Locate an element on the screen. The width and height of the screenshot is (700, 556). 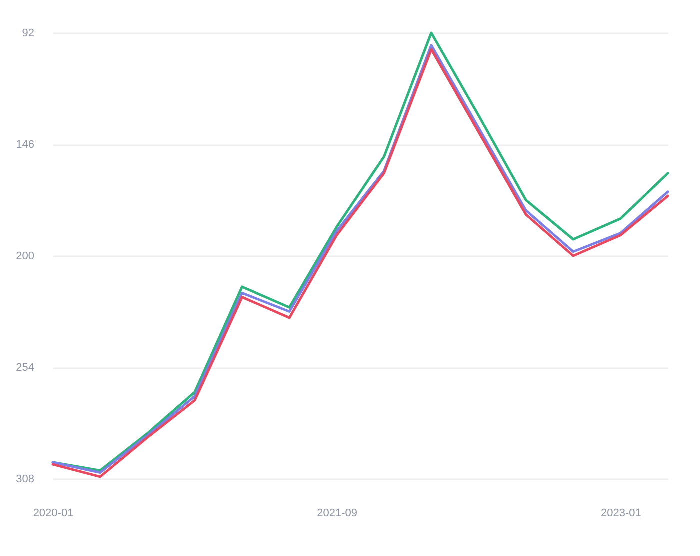
y-tick-label: 92 is located at coordinates (28, 34).